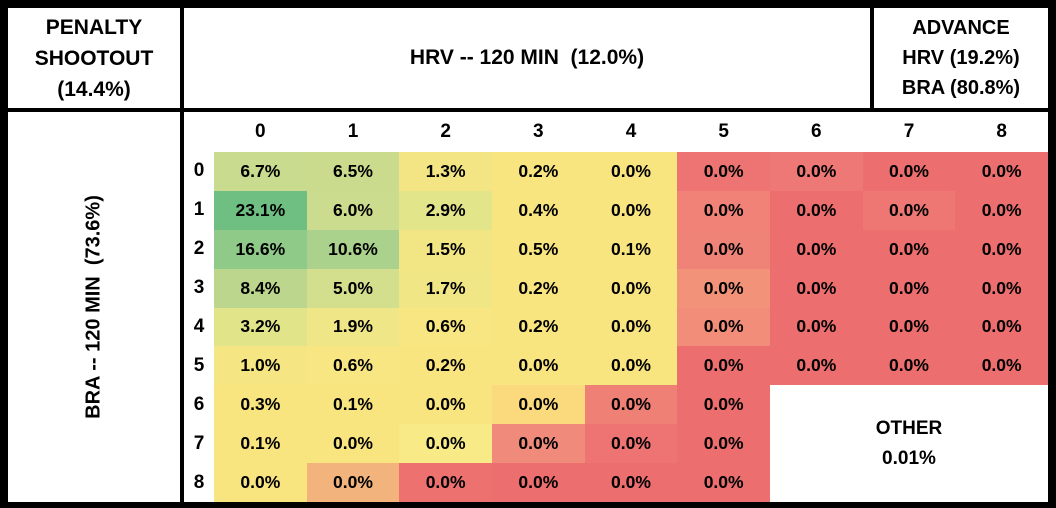  Describe the element at coordinates (353, 210) in the screenshot. I see `matrix-cell-r1c1: 6.0%` at that location.